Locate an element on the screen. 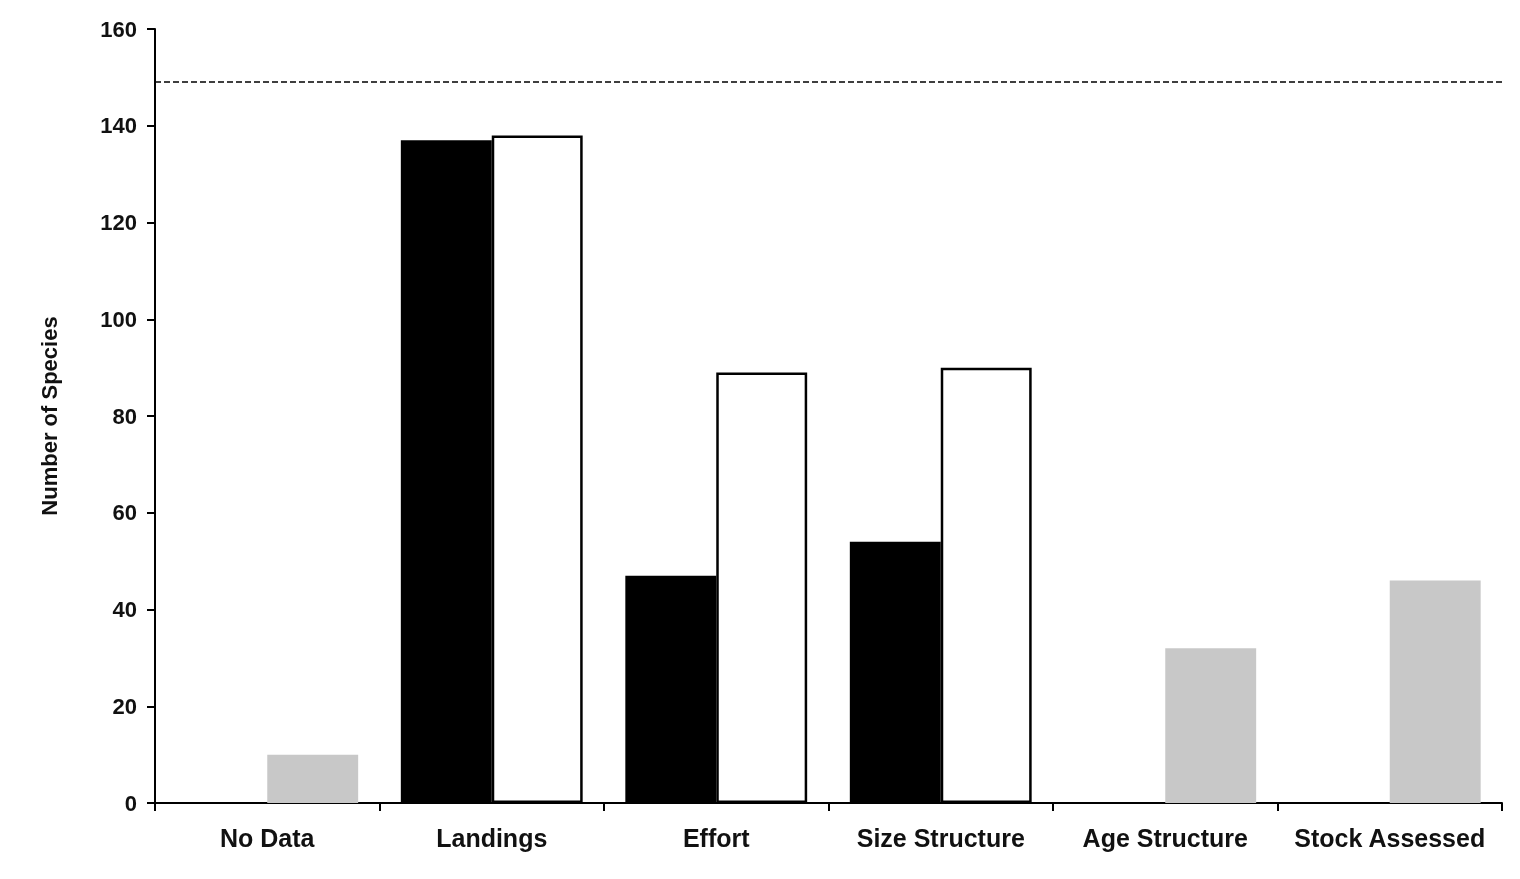  x-tick-label: Stock Assessed is located at coordinates (1390, 837).